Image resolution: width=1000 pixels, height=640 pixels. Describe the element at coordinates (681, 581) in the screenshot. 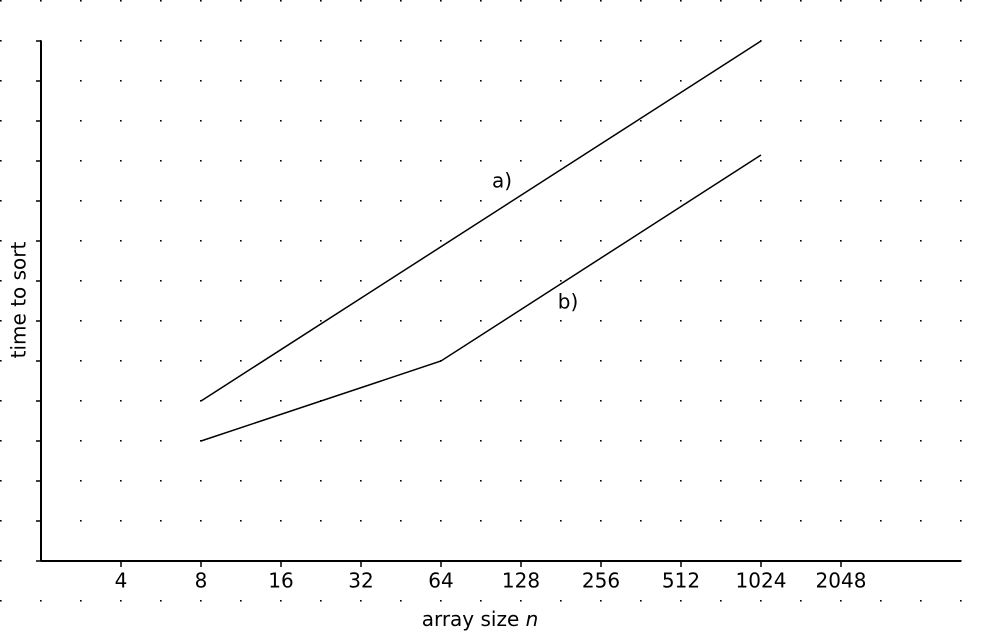

I see `x-tick-label: 512` at that location.